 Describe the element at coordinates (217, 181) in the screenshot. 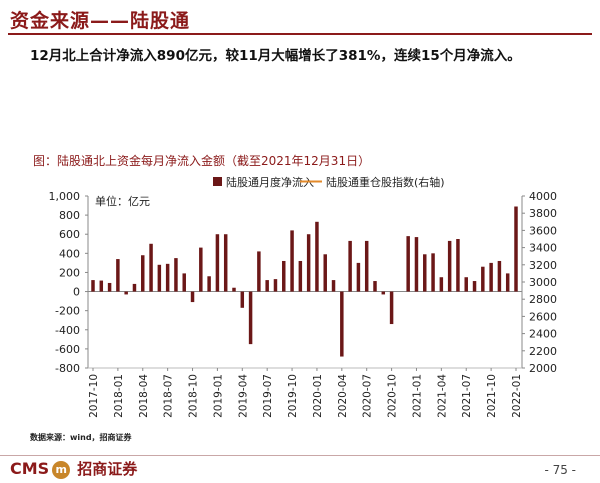

I see `legend-bar-swatch` at that location.